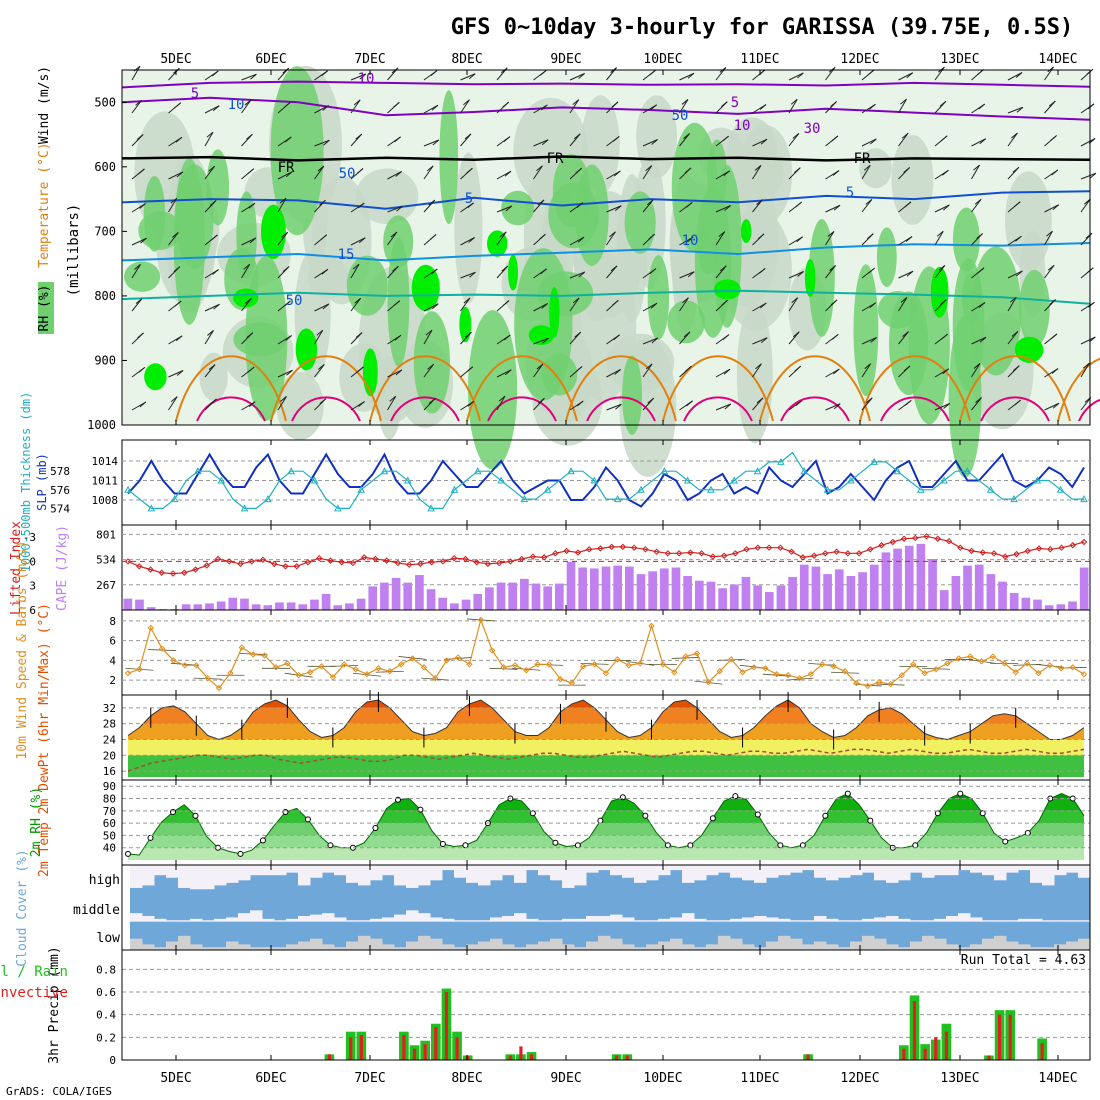 Image resolution: width=1100 pixels, height=1100 pixels. What do you see at coordinates (46, 308) in the screenshot?
I see `rh-legend-swatch` at bounding box center [46, 308].